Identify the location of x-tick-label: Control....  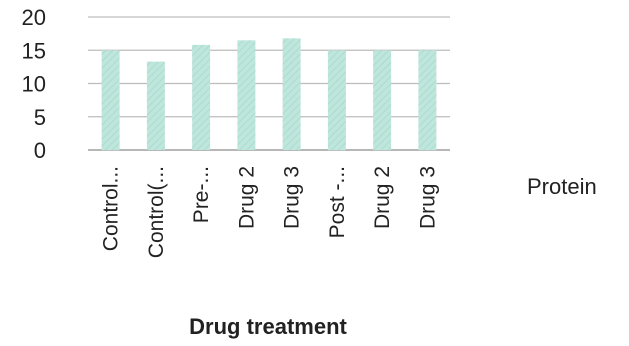
(111, 208).